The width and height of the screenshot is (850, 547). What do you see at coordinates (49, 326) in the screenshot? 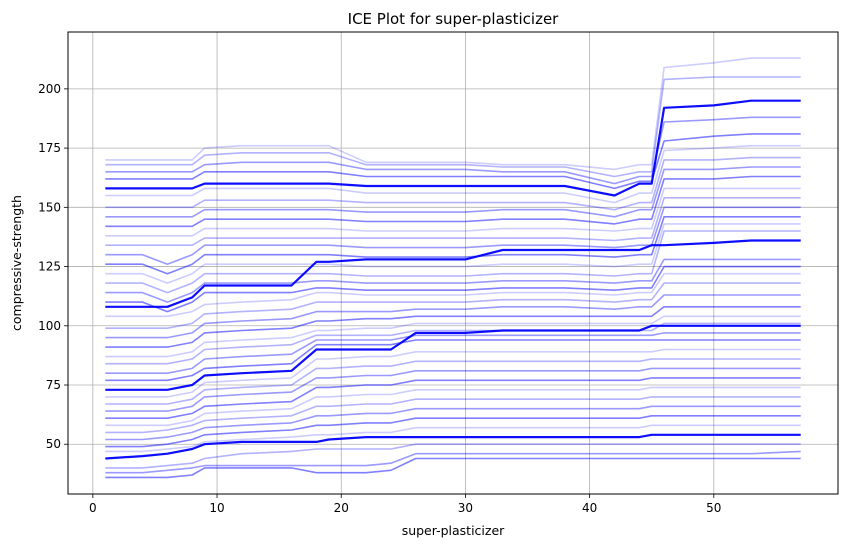
I see `y-tick-label: 100` at bounding box center [49, 326].